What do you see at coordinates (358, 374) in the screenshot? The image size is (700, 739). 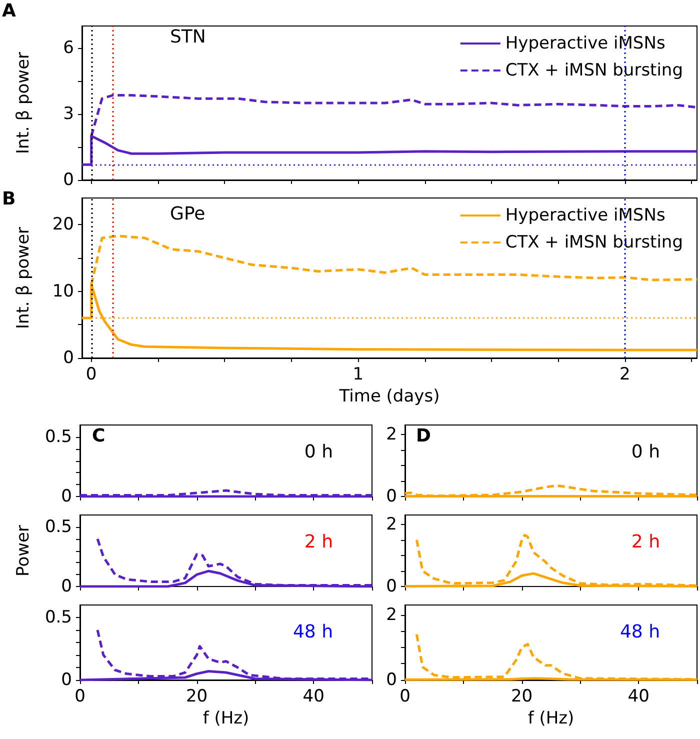 I see `x-tick-label: 1` at bounding box center [358, 374].